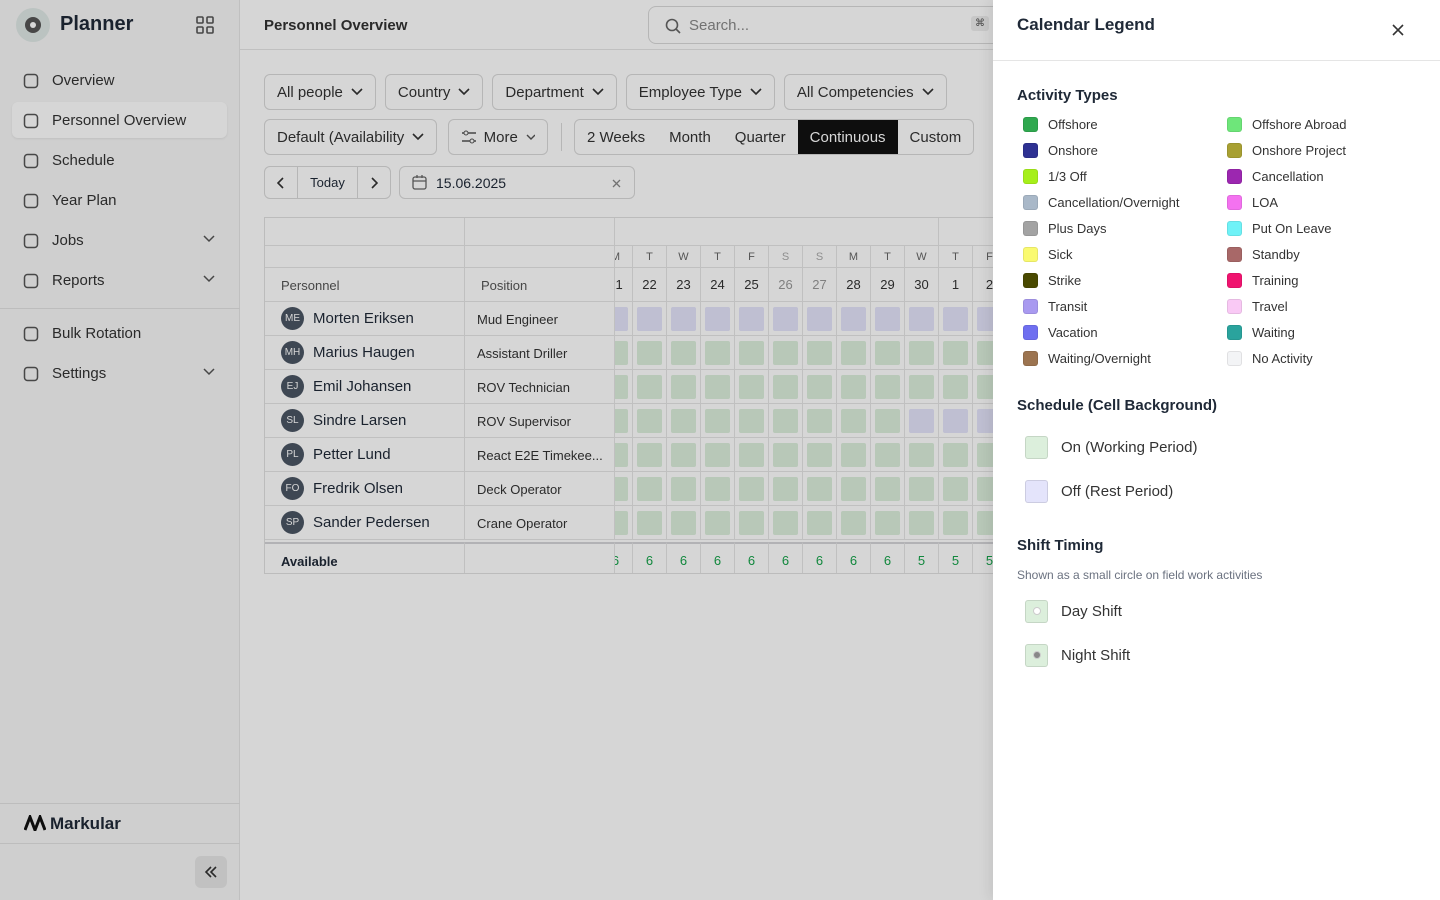 The height and width of the screenshot is (900, 1440). I want to click on avatar: ME, so click(292, 318).